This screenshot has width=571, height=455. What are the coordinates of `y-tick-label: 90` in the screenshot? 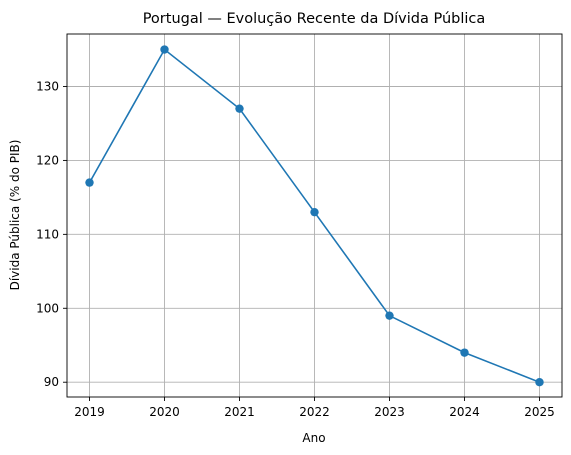 It's located at (51, 382).